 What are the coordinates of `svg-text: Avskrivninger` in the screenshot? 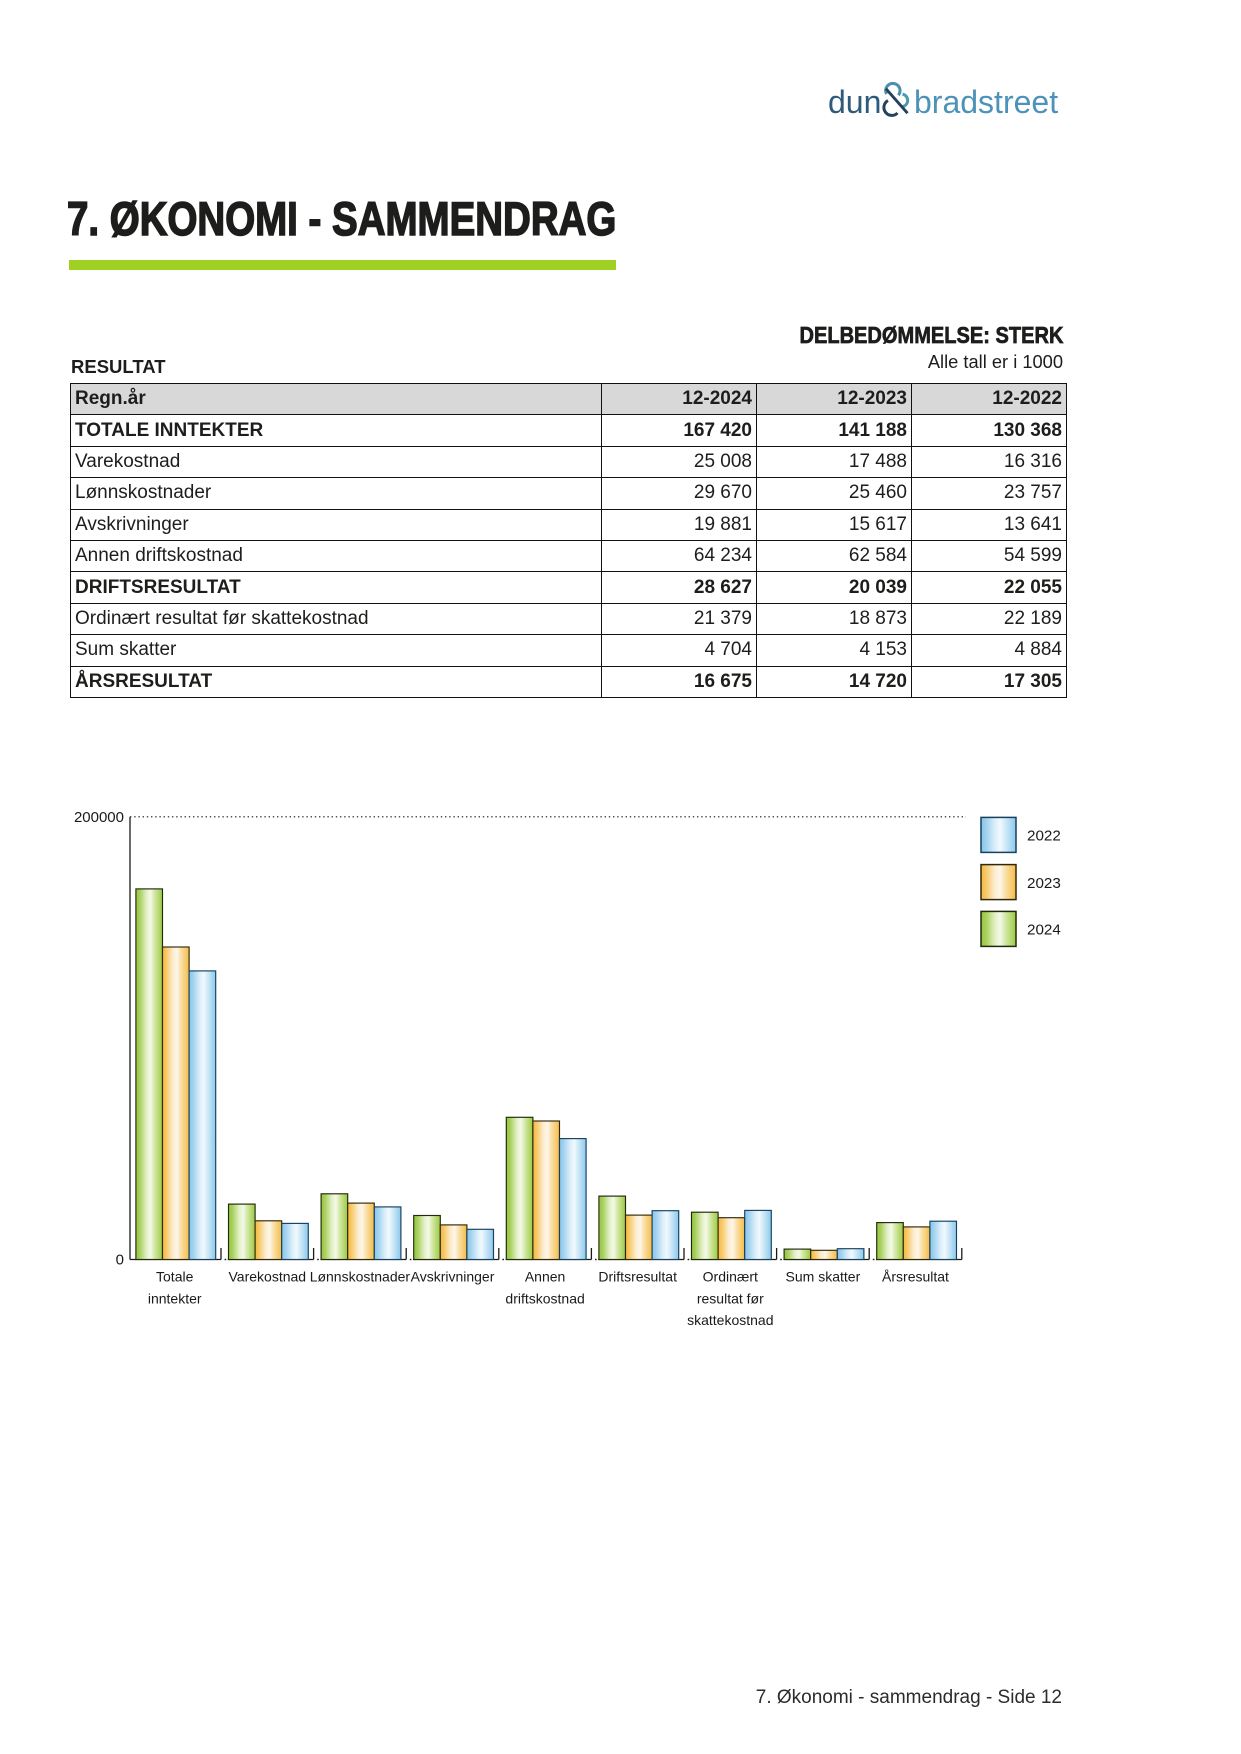 It's located at (453, 1277).